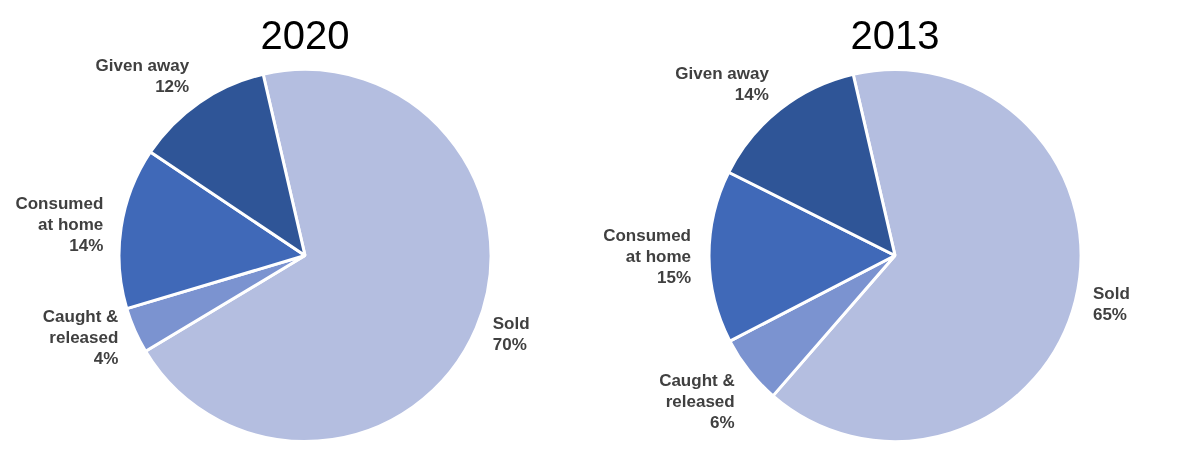  Describe the element at coordinates (895, 35) in the screenshot. I see `chart-title: 2013` at that location.